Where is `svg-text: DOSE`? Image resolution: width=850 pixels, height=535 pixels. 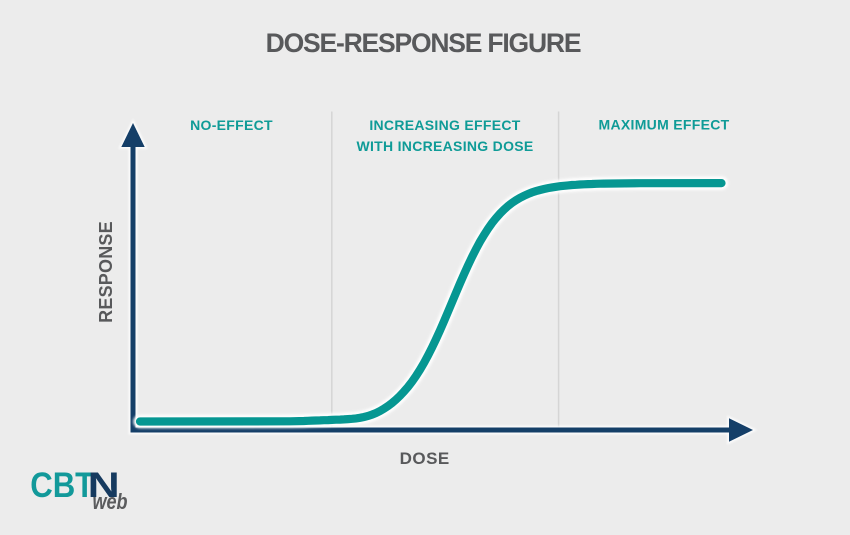 svg-text: DOSE is located at coordinates (425, 458).